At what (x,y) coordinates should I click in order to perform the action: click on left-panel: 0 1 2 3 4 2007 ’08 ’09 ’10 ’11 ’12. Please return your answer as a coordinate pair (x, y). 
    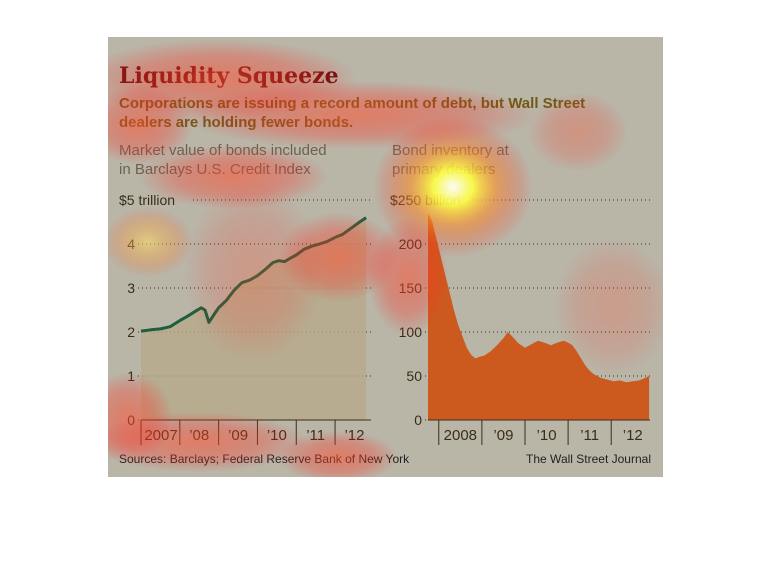
    Looking at the image, I should click on (249, 322).